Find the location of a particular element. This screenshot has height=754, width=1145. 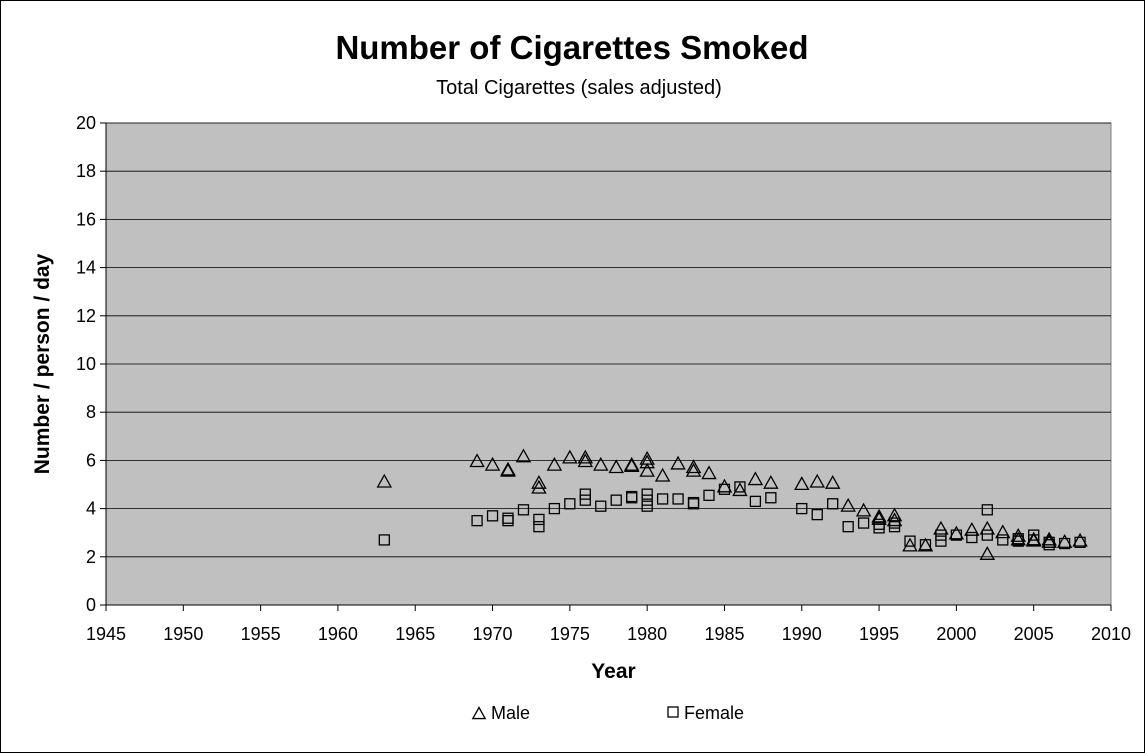

legend: Male Female is located at coordinates (607, 713).